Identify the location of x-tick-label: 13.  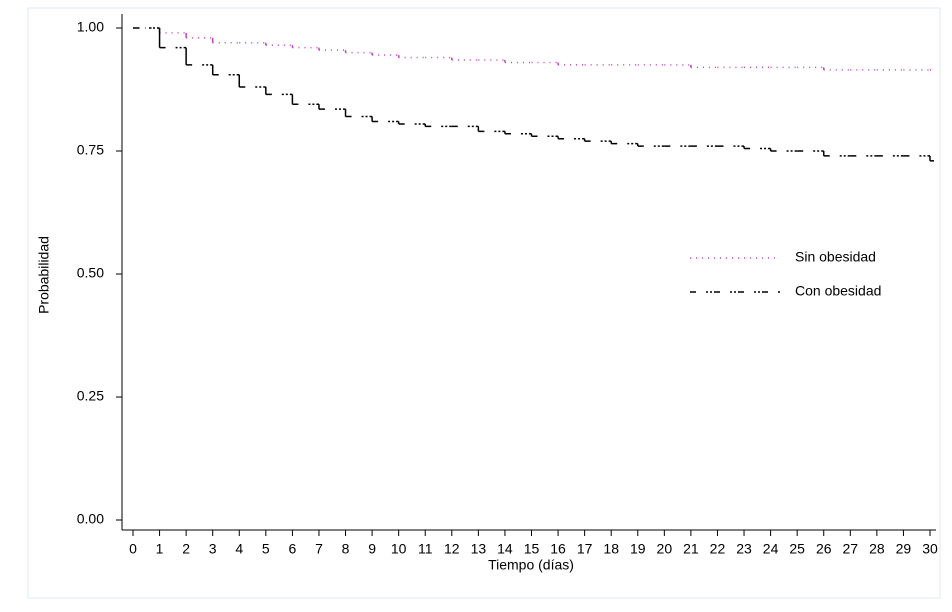
(479, 549).